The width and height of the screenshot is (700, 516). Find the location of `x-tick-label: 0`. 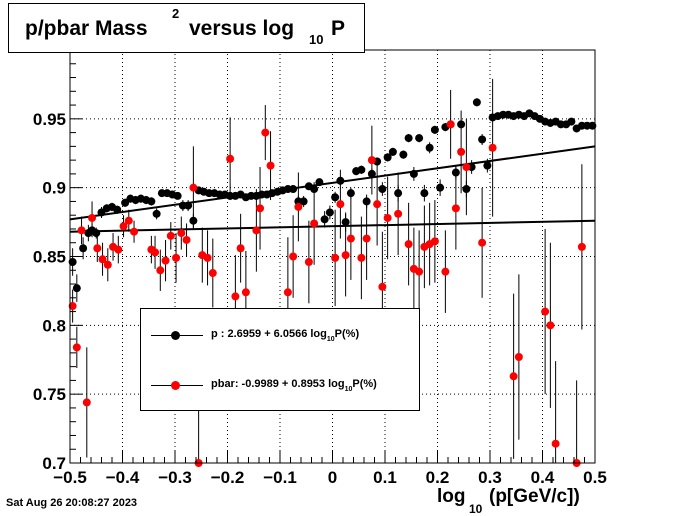

x-tick-label: 0 is located at coordinates (332, 477).